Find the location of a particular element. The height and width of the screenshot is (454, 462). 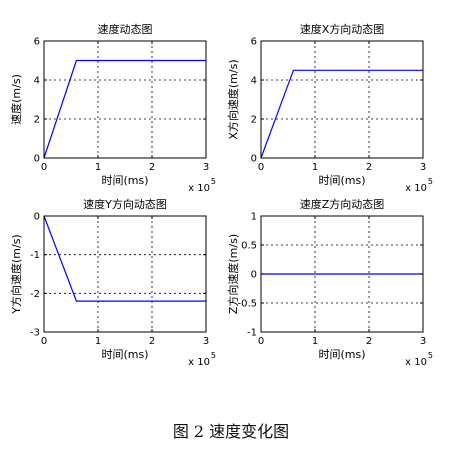

y-tick-label: -0.5 is located at coordinates (247, 304).